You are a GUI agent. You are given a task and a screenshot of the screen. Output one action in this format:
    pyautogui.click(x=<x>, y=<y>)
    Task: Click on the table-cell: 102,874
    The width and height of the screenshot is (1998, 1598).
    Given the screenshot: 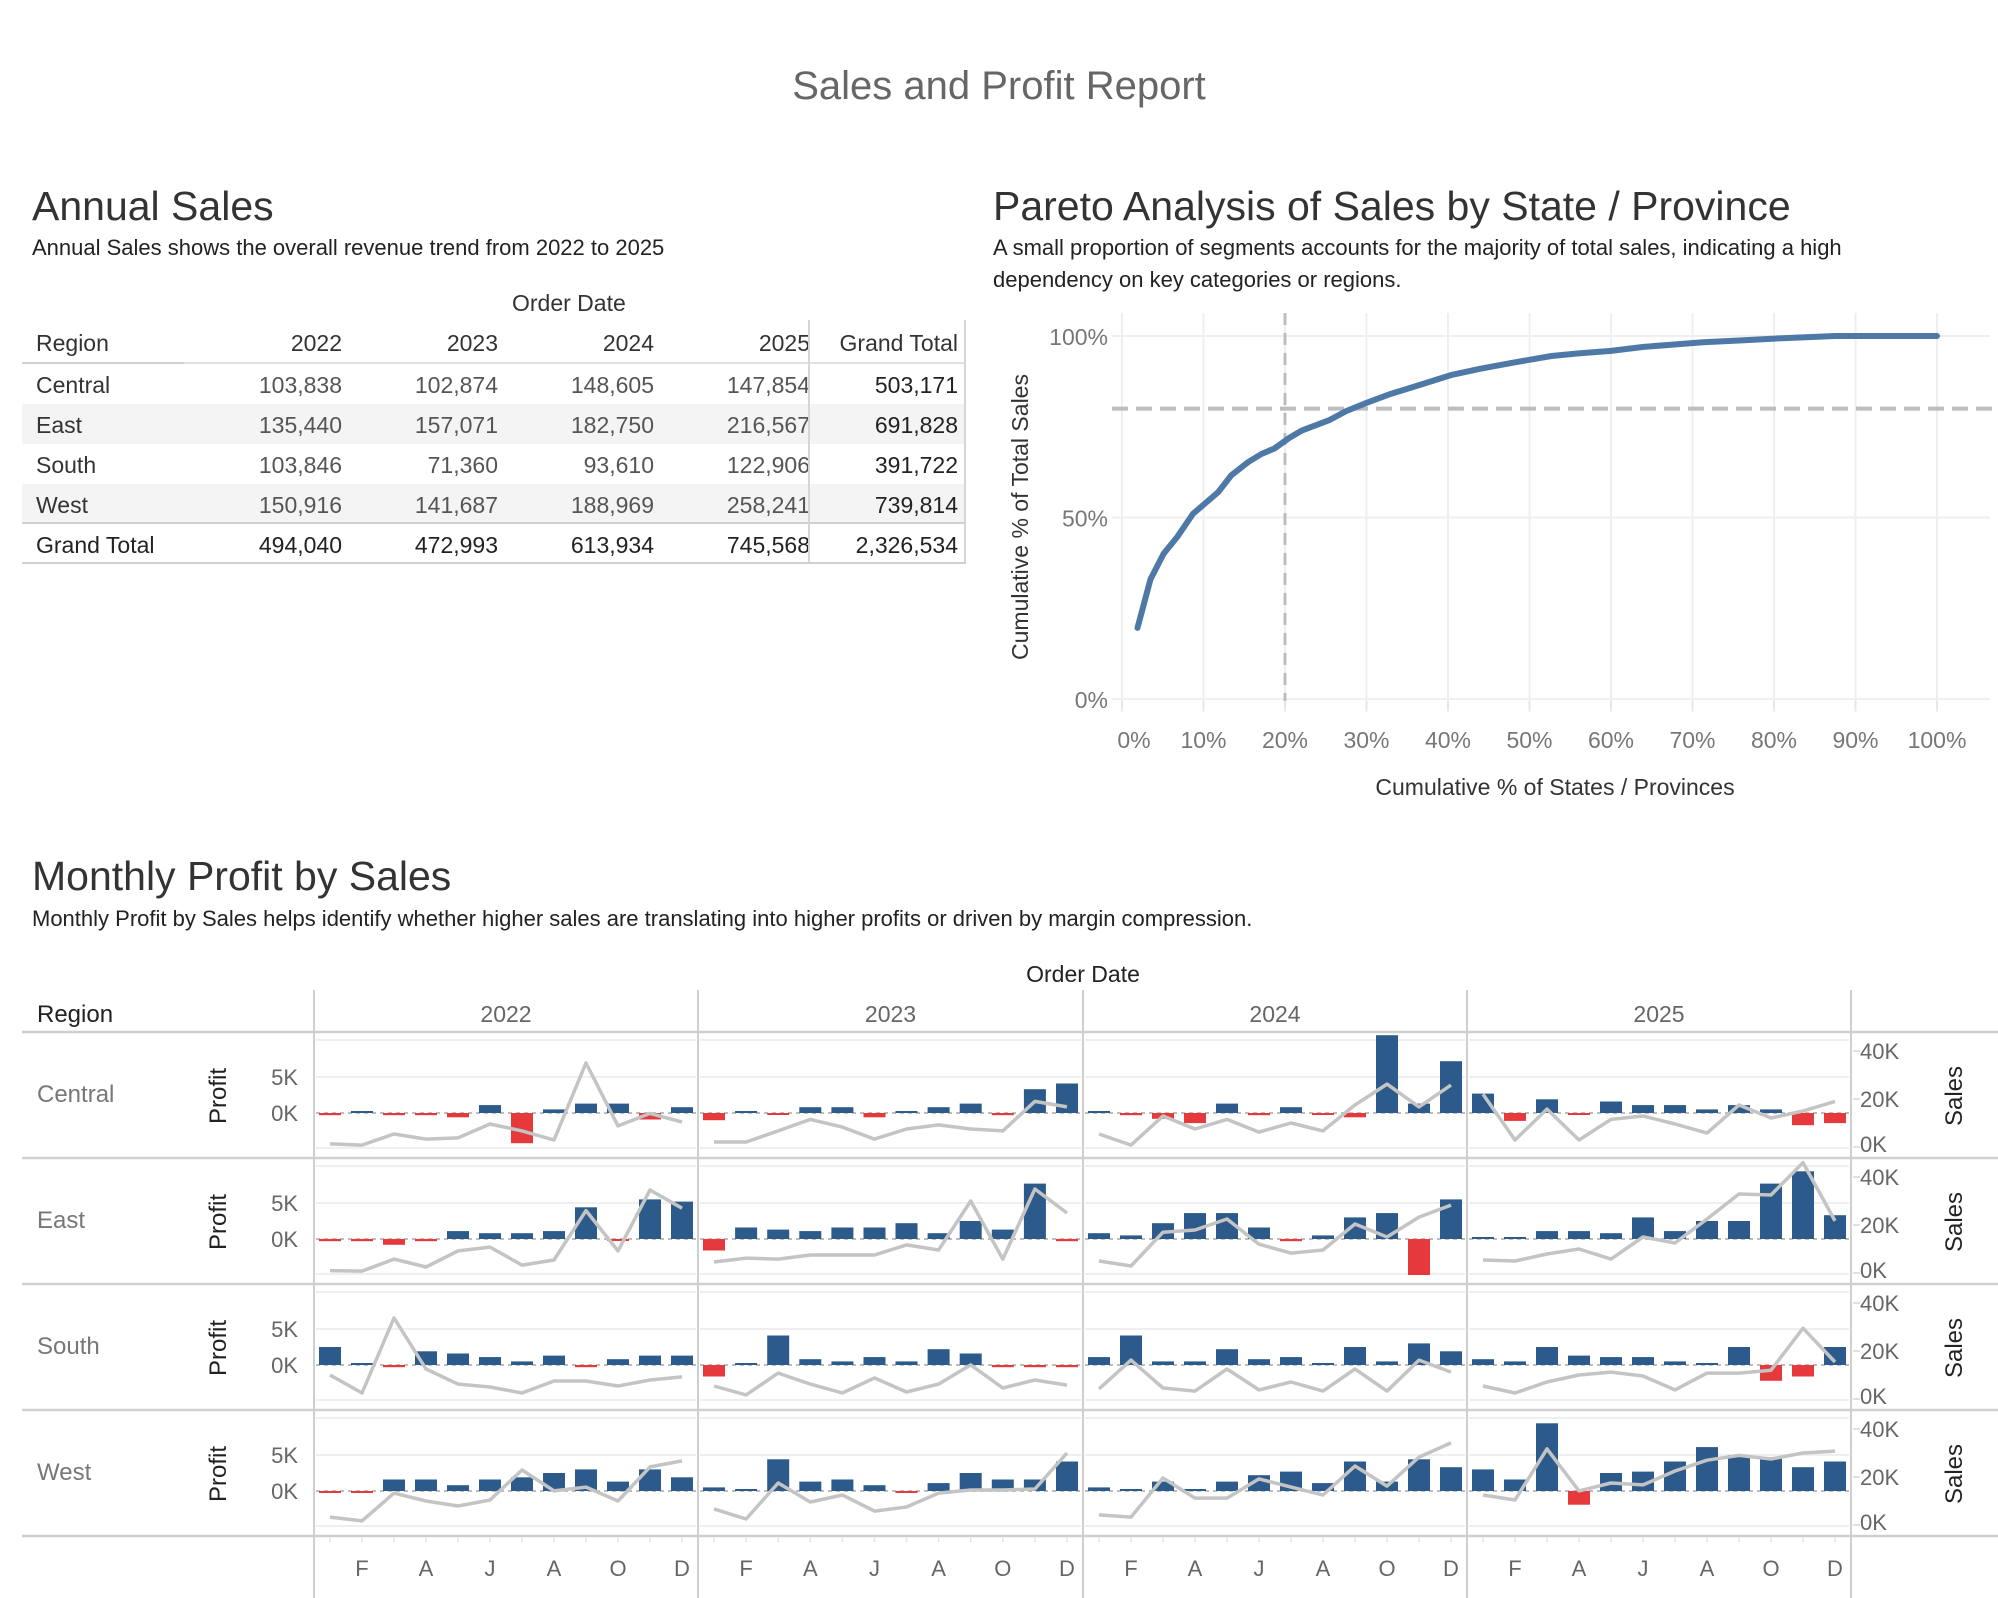 What is the action you would take?
    pyautogui.click(x=456, y=385)
    